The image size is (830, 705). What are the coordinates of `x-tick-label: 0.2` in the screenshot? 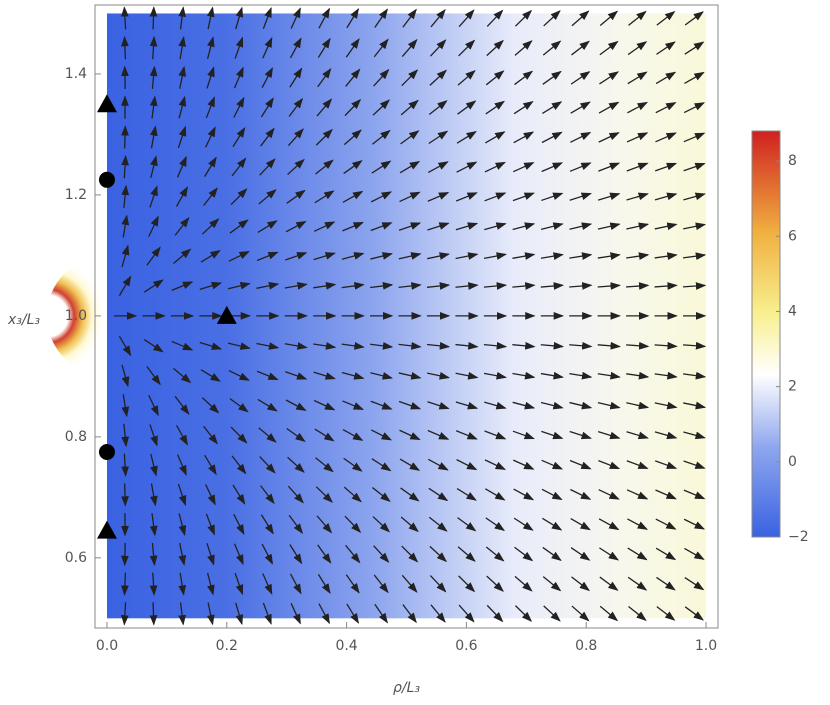 It's located at (227, 646).